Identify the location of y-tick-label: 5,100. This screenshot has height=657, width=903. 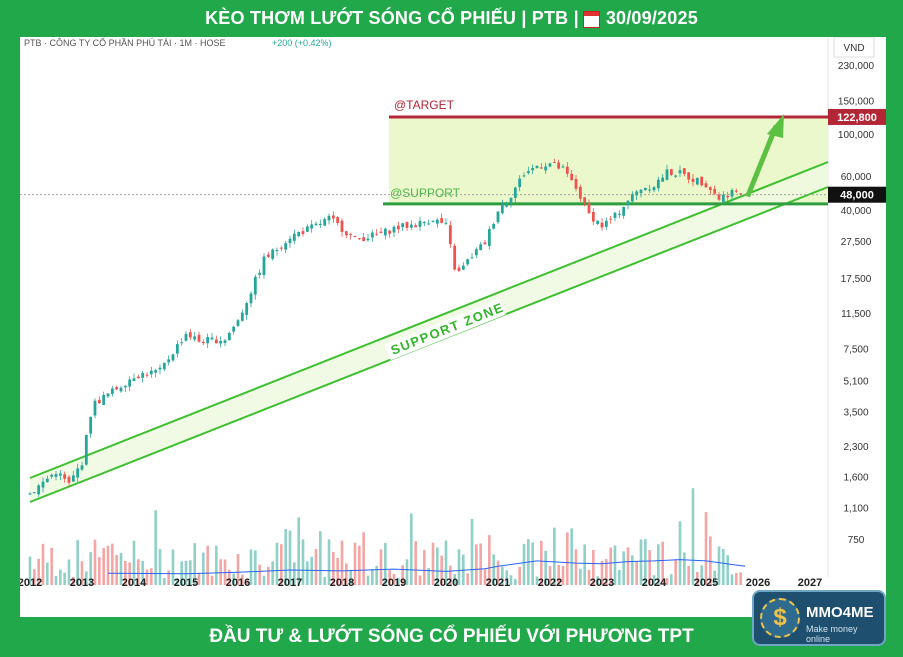
(855, 381).